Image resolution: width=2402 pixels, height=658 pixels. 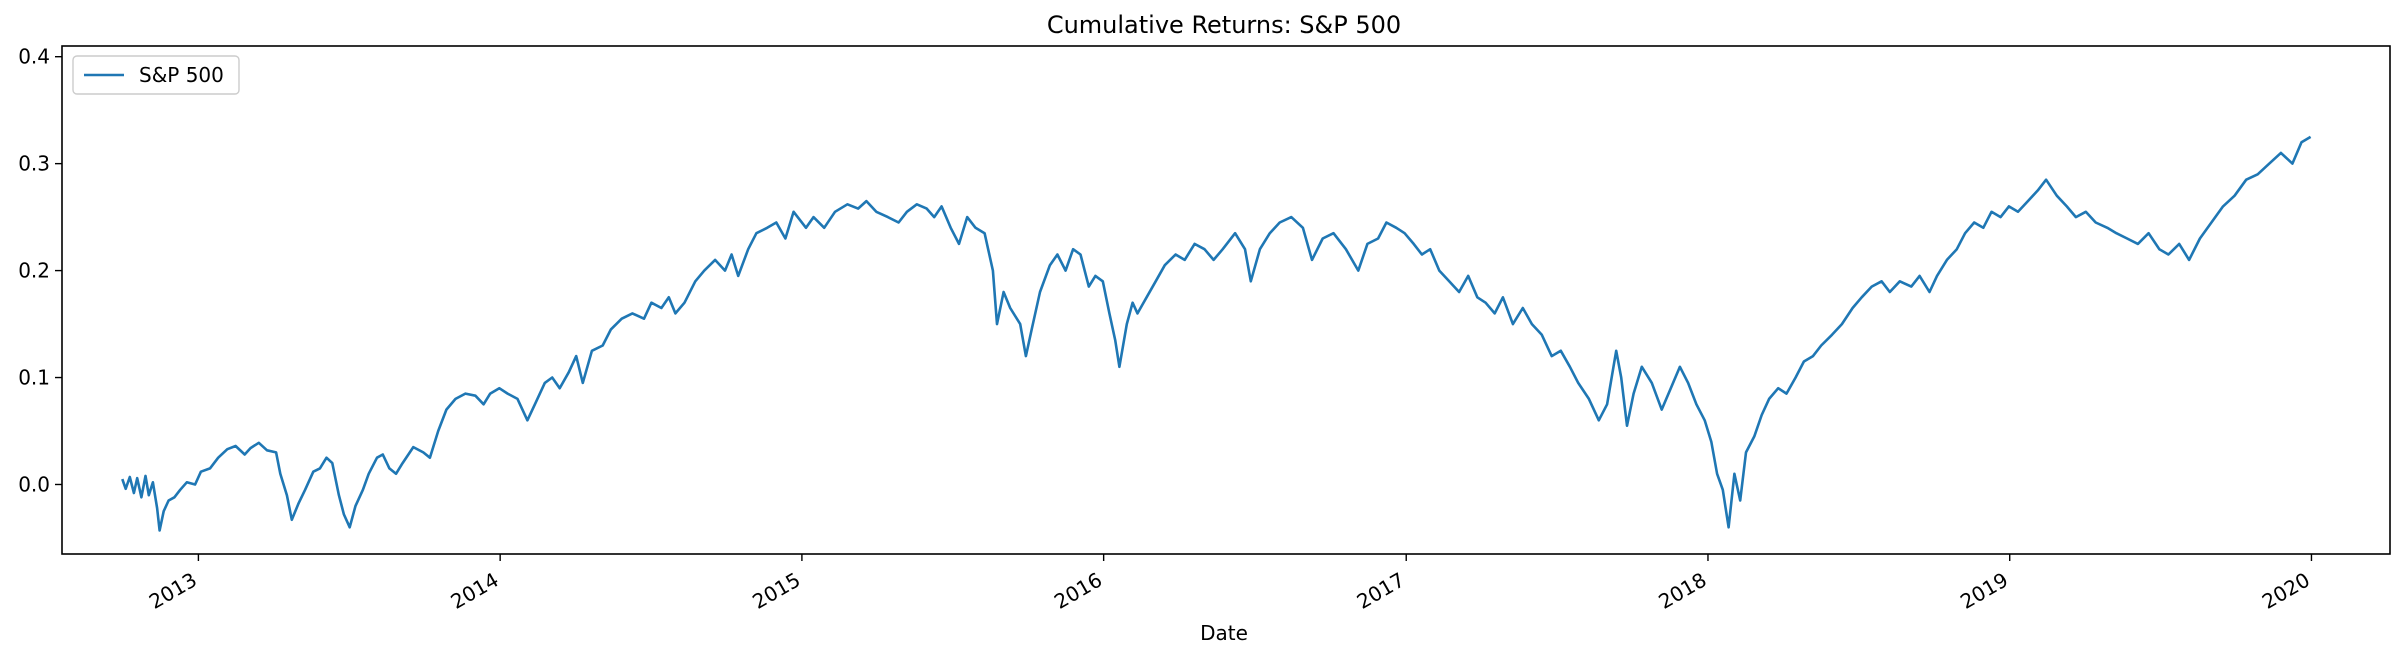 I want to click on y-tick-label: 0.4, so click(x=34, y=57).